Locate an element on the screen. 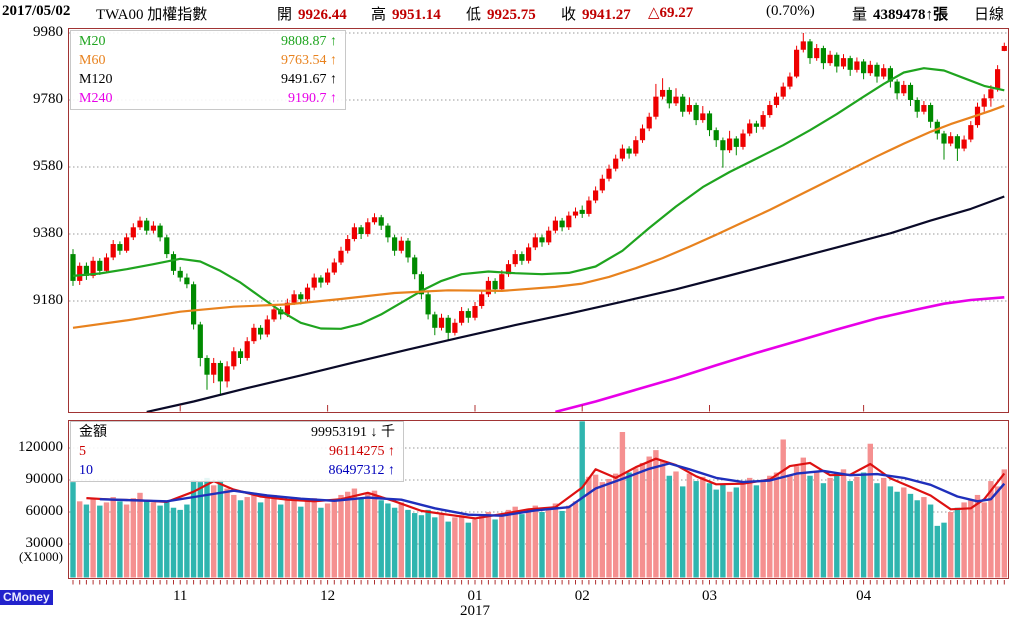  low-value: 9925.75 is located at coordinates (511, 15).